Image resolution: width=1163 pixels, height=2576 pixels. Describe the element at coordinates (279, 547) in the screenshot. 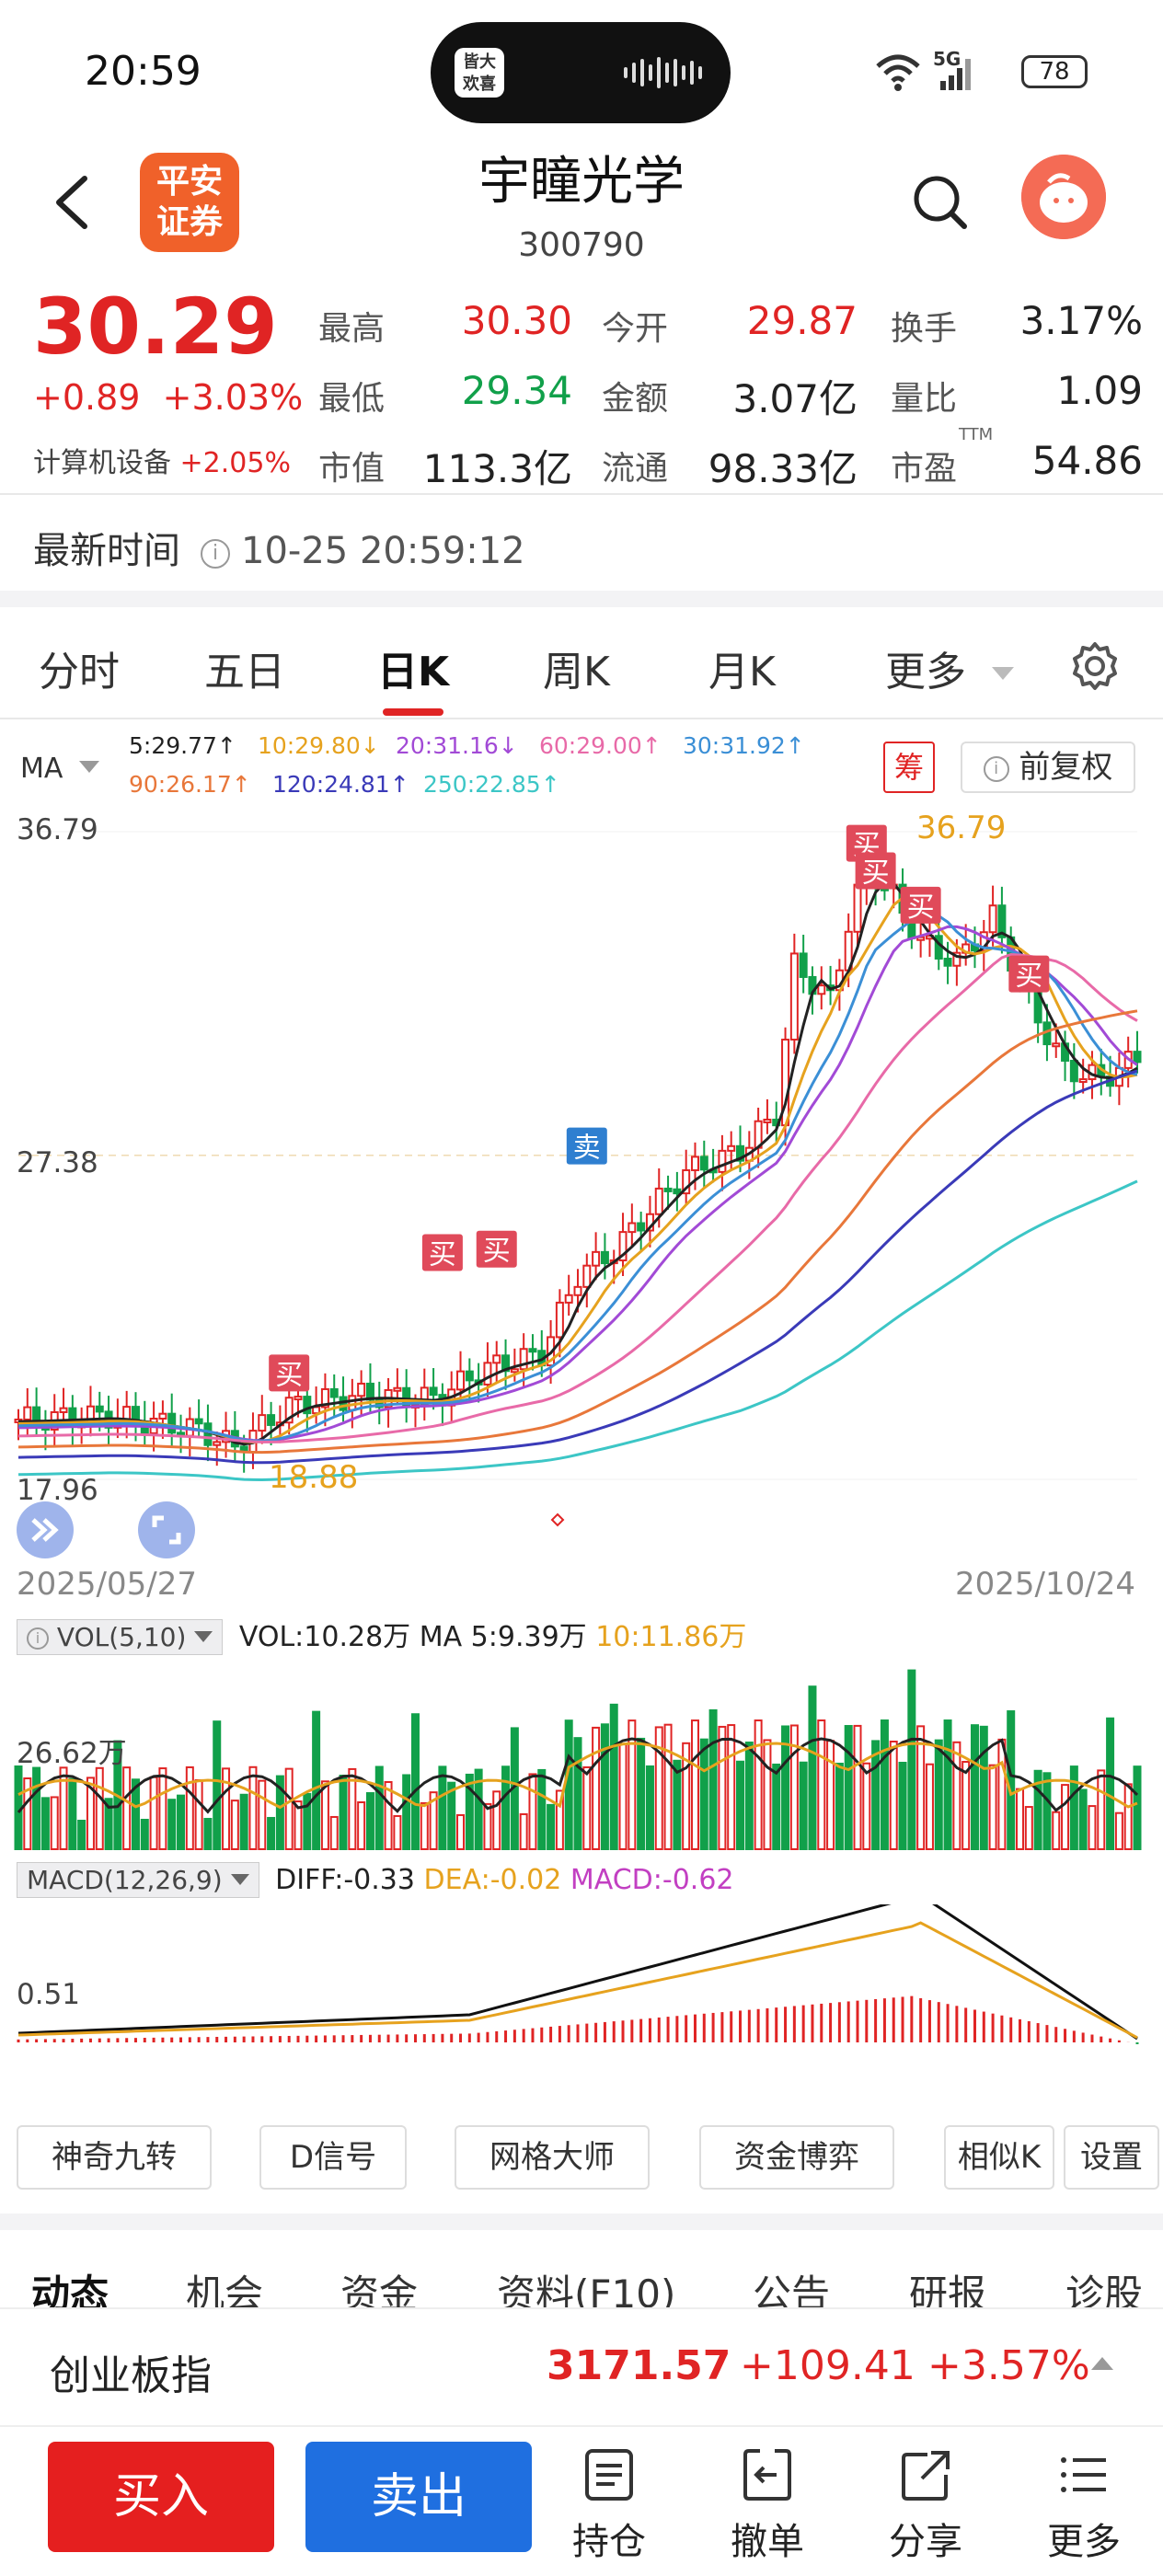

I see `update-time-row: 最新时间 i 10-25 20:59:12` at that location.